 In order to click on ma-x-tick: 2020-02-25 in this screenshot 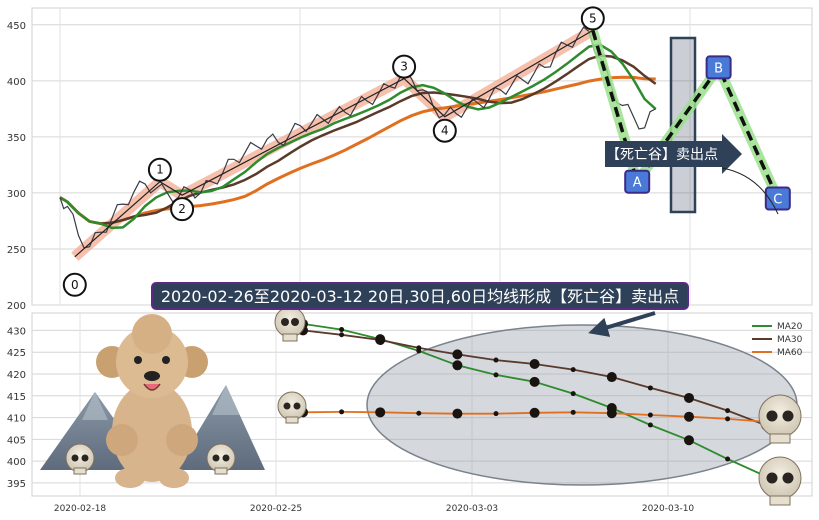, I will do `click(276, 509)`.